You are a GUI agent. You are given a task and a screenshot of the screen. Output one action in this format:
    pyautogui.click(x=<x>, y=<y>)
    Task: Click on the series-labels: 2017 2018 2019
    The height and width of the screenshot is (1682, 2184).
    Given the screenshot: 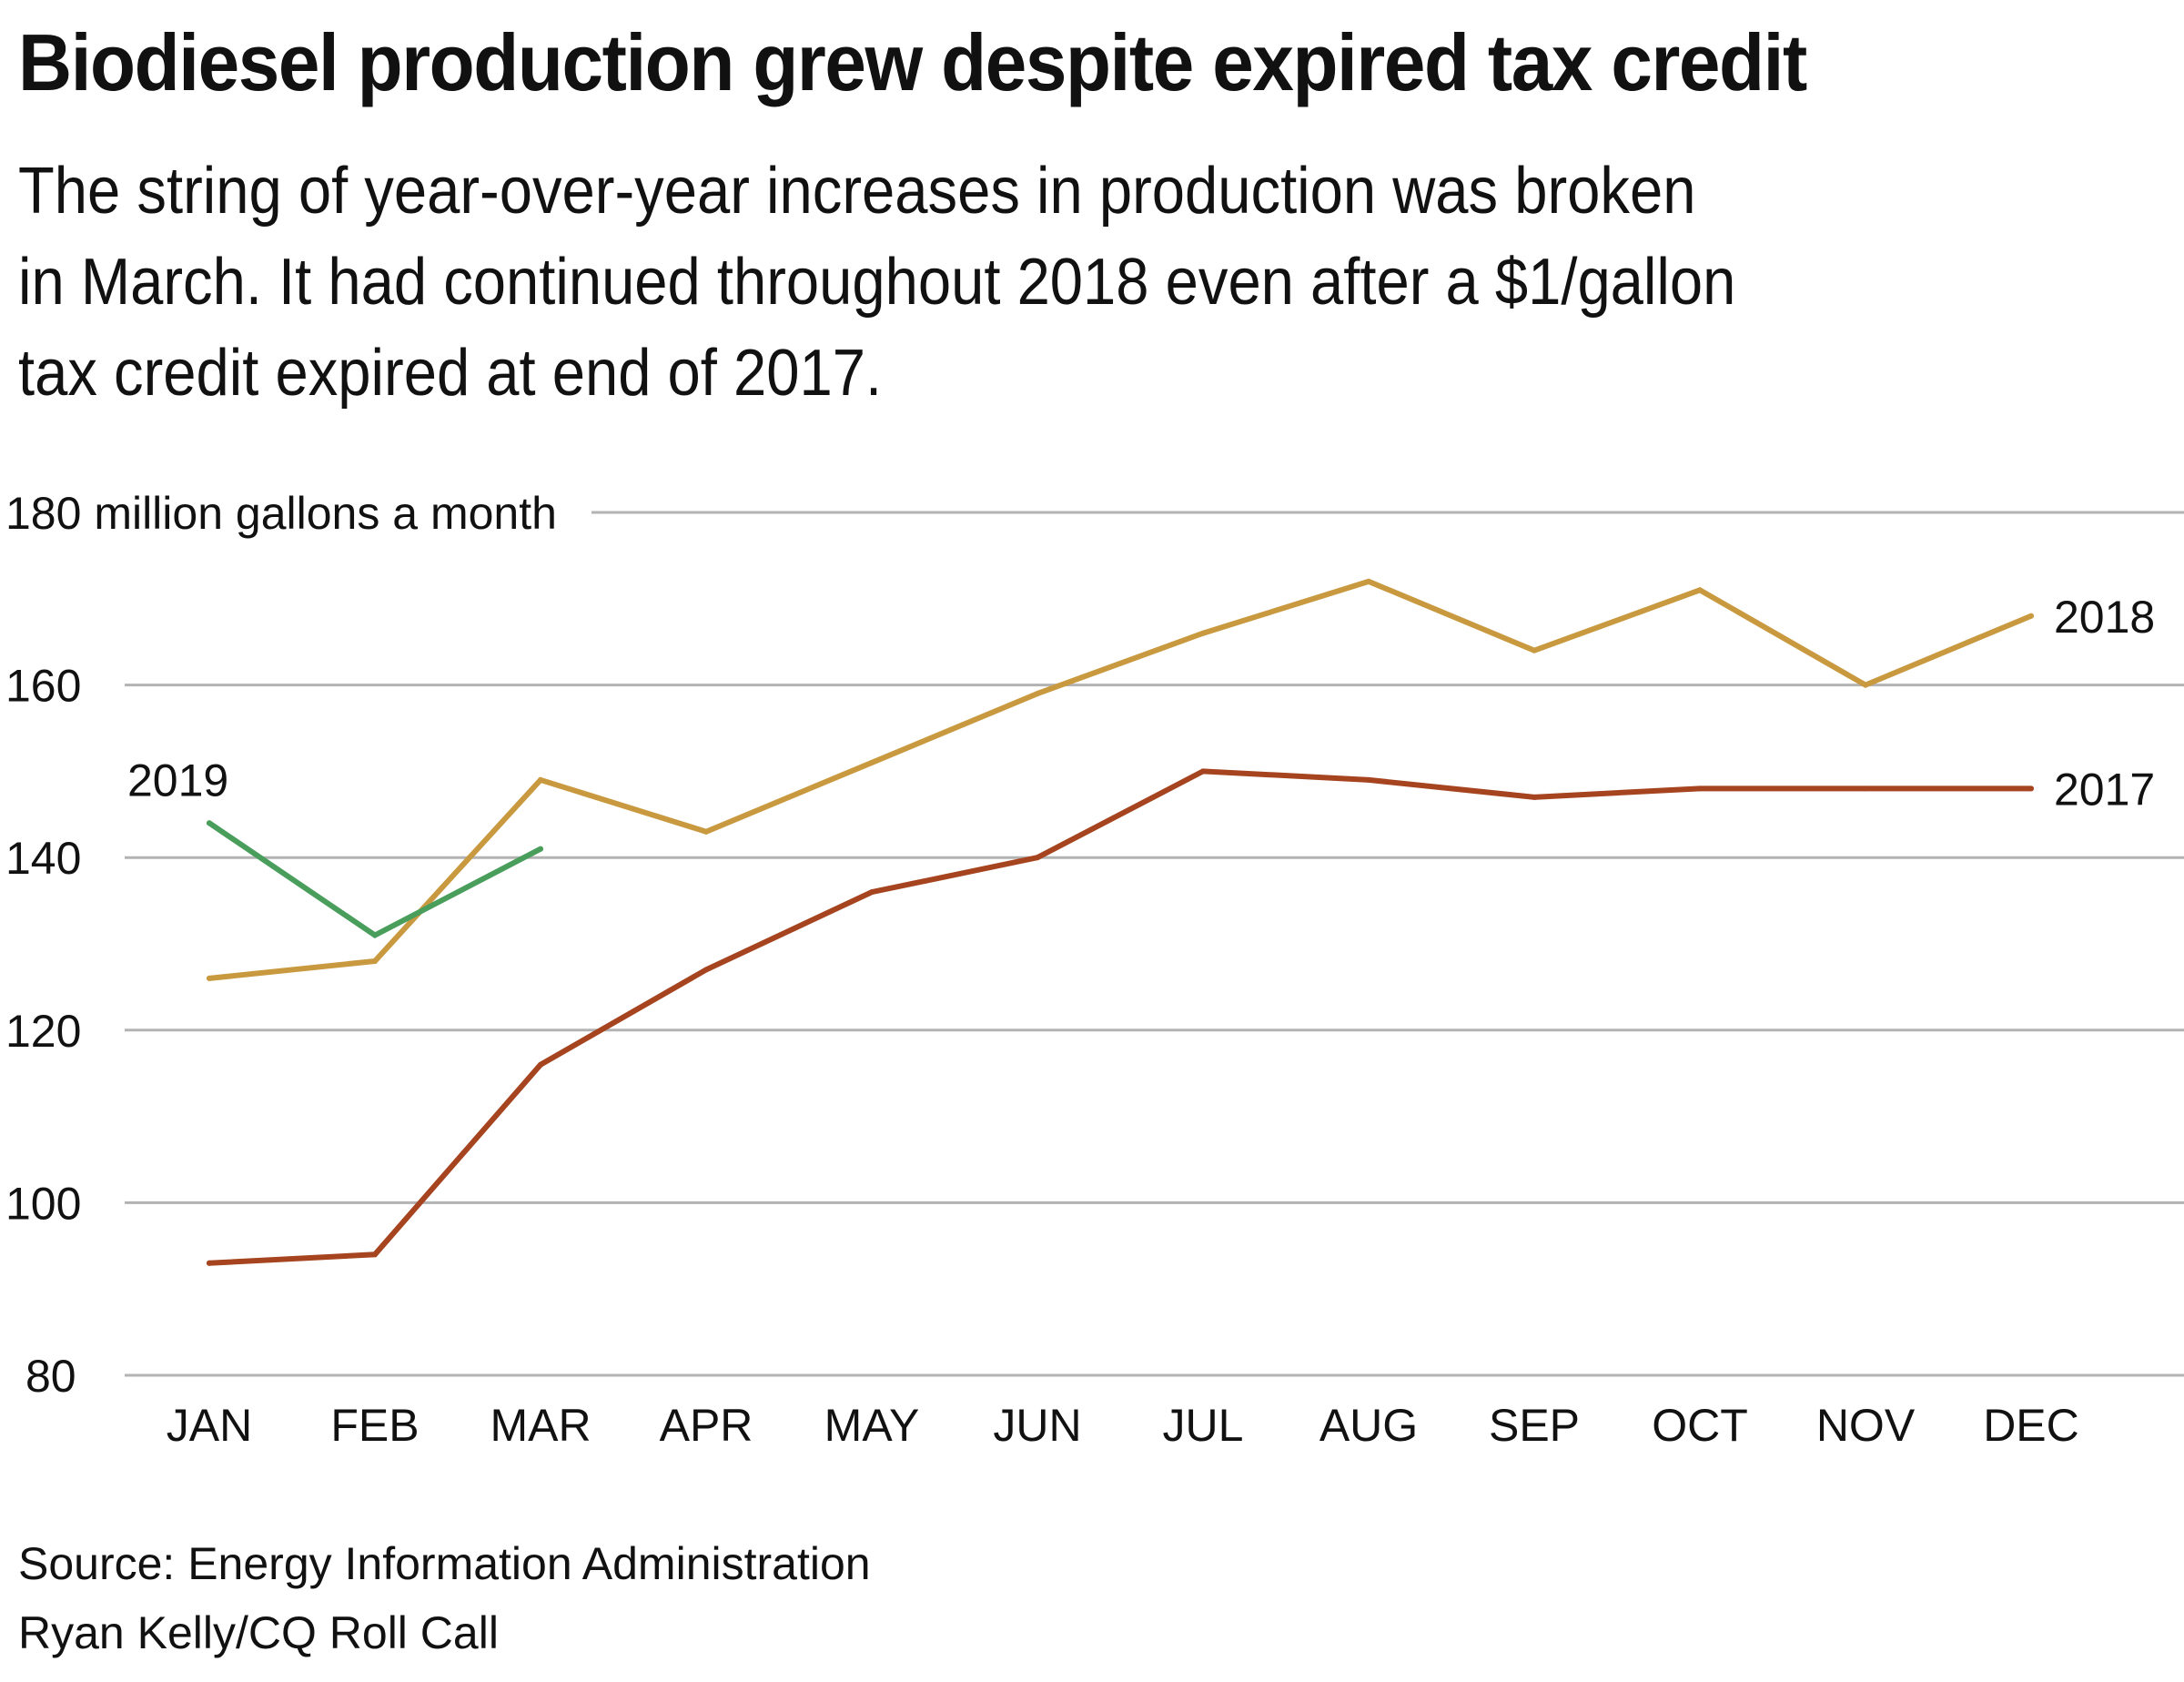 What is the action you would take?
    pyautogui.click(x=1141, y=704)
    